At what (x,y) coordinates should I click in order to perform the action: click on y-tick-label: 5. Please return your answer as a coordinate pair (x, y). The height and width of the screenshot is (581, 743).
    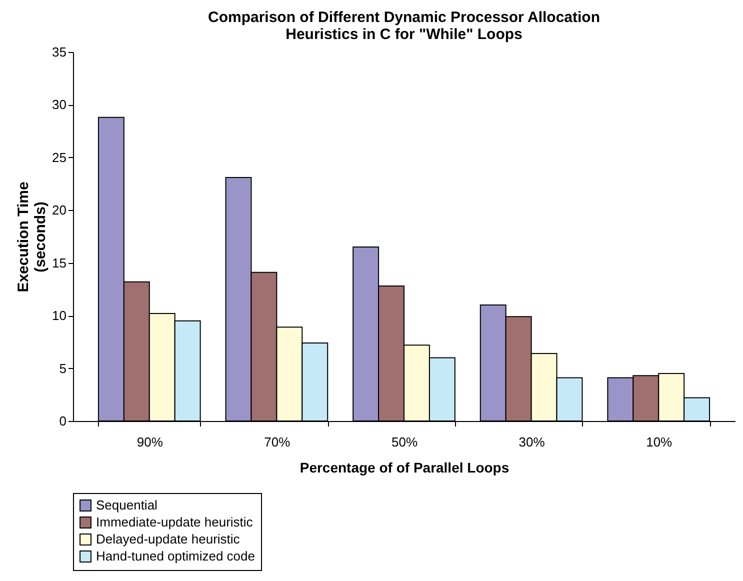
    Looking at the image, I should click on (62, 368).